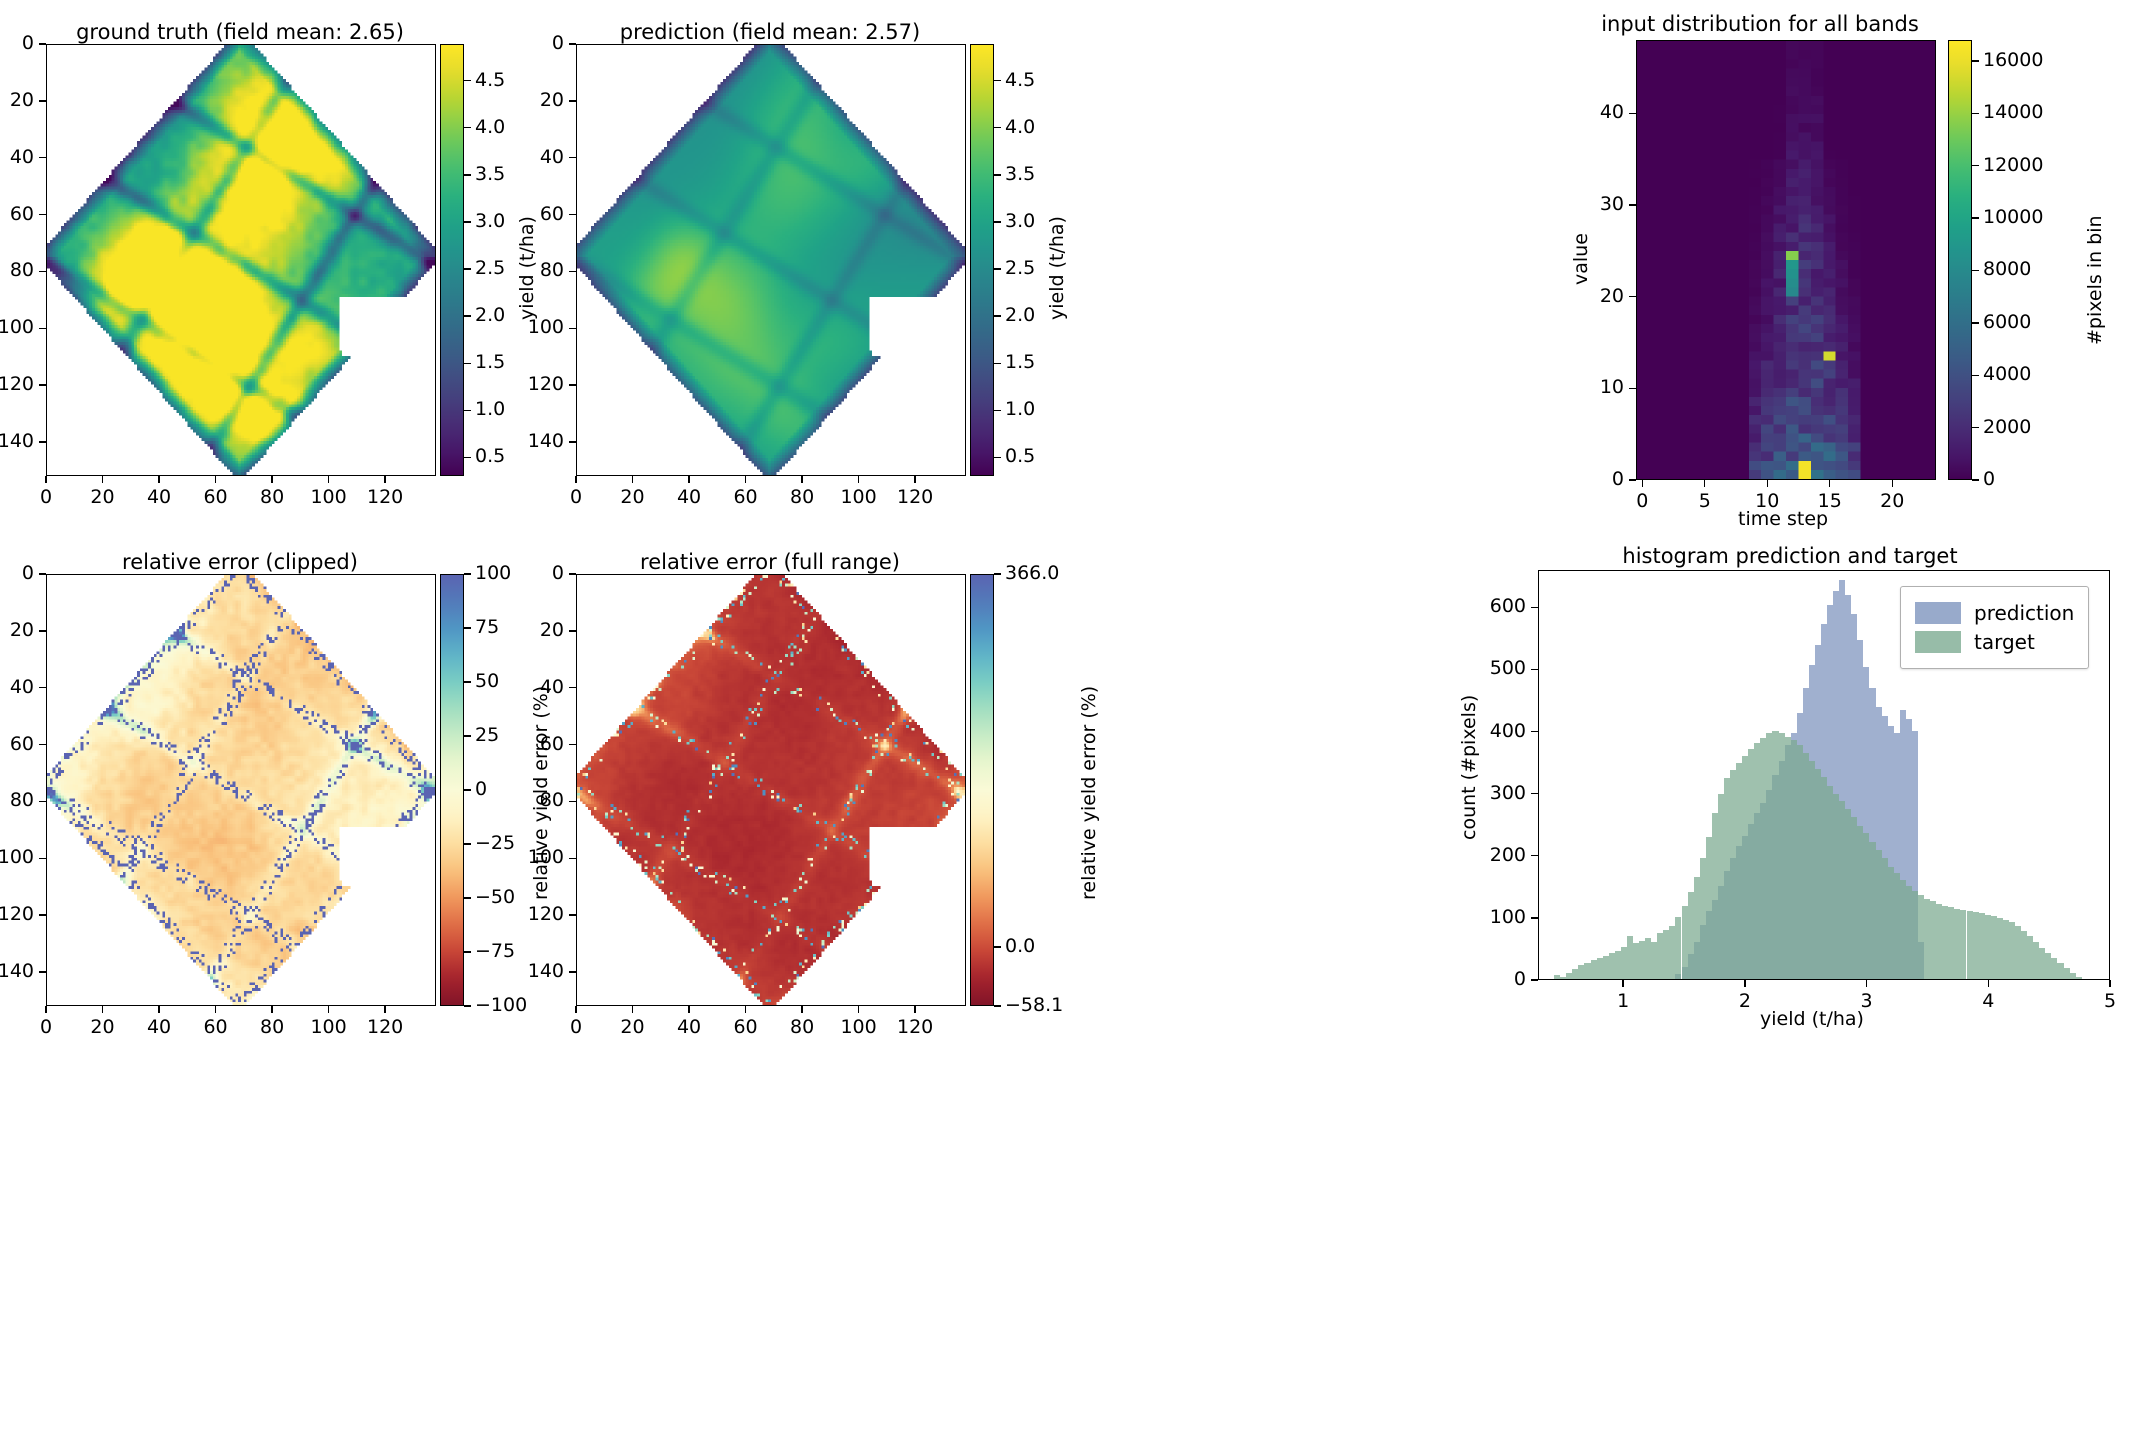  What do you see at coordinates (551, 99) in the screenshot?
I see `y-tick-label: 20` at bounding box center [551, 99].